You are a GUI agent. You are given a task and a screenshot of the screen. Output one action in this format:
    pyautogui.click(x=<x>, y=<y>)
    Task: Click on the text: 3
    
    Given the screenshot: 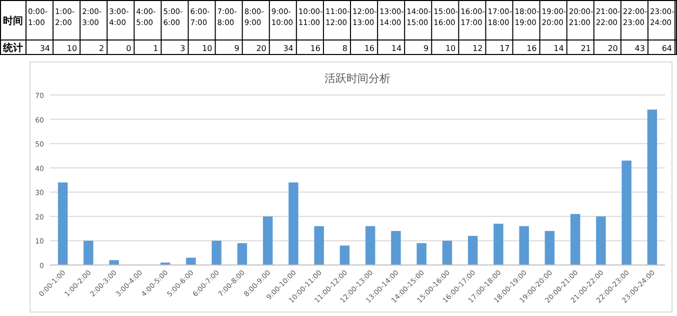 What is the action you would take?
    pyautogui.click(x=183, y=48)
    